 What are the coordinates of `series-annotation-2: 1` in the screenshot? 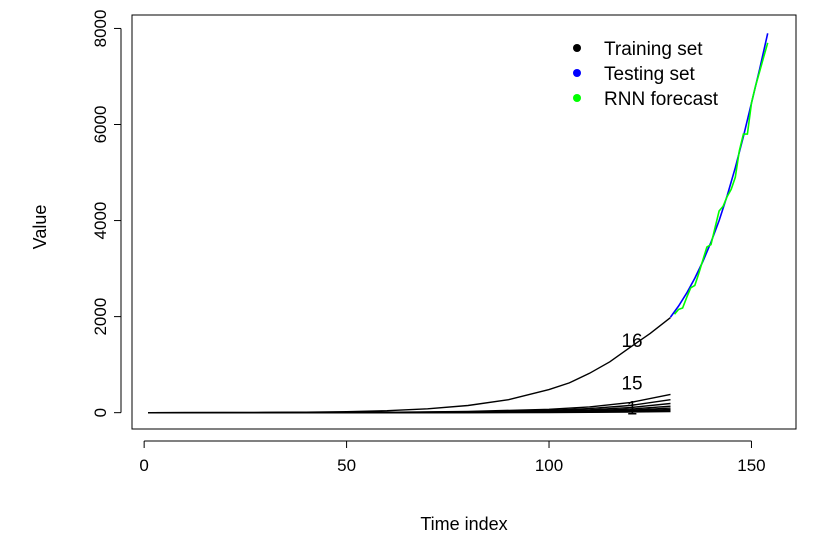 It's located at (632, 409).